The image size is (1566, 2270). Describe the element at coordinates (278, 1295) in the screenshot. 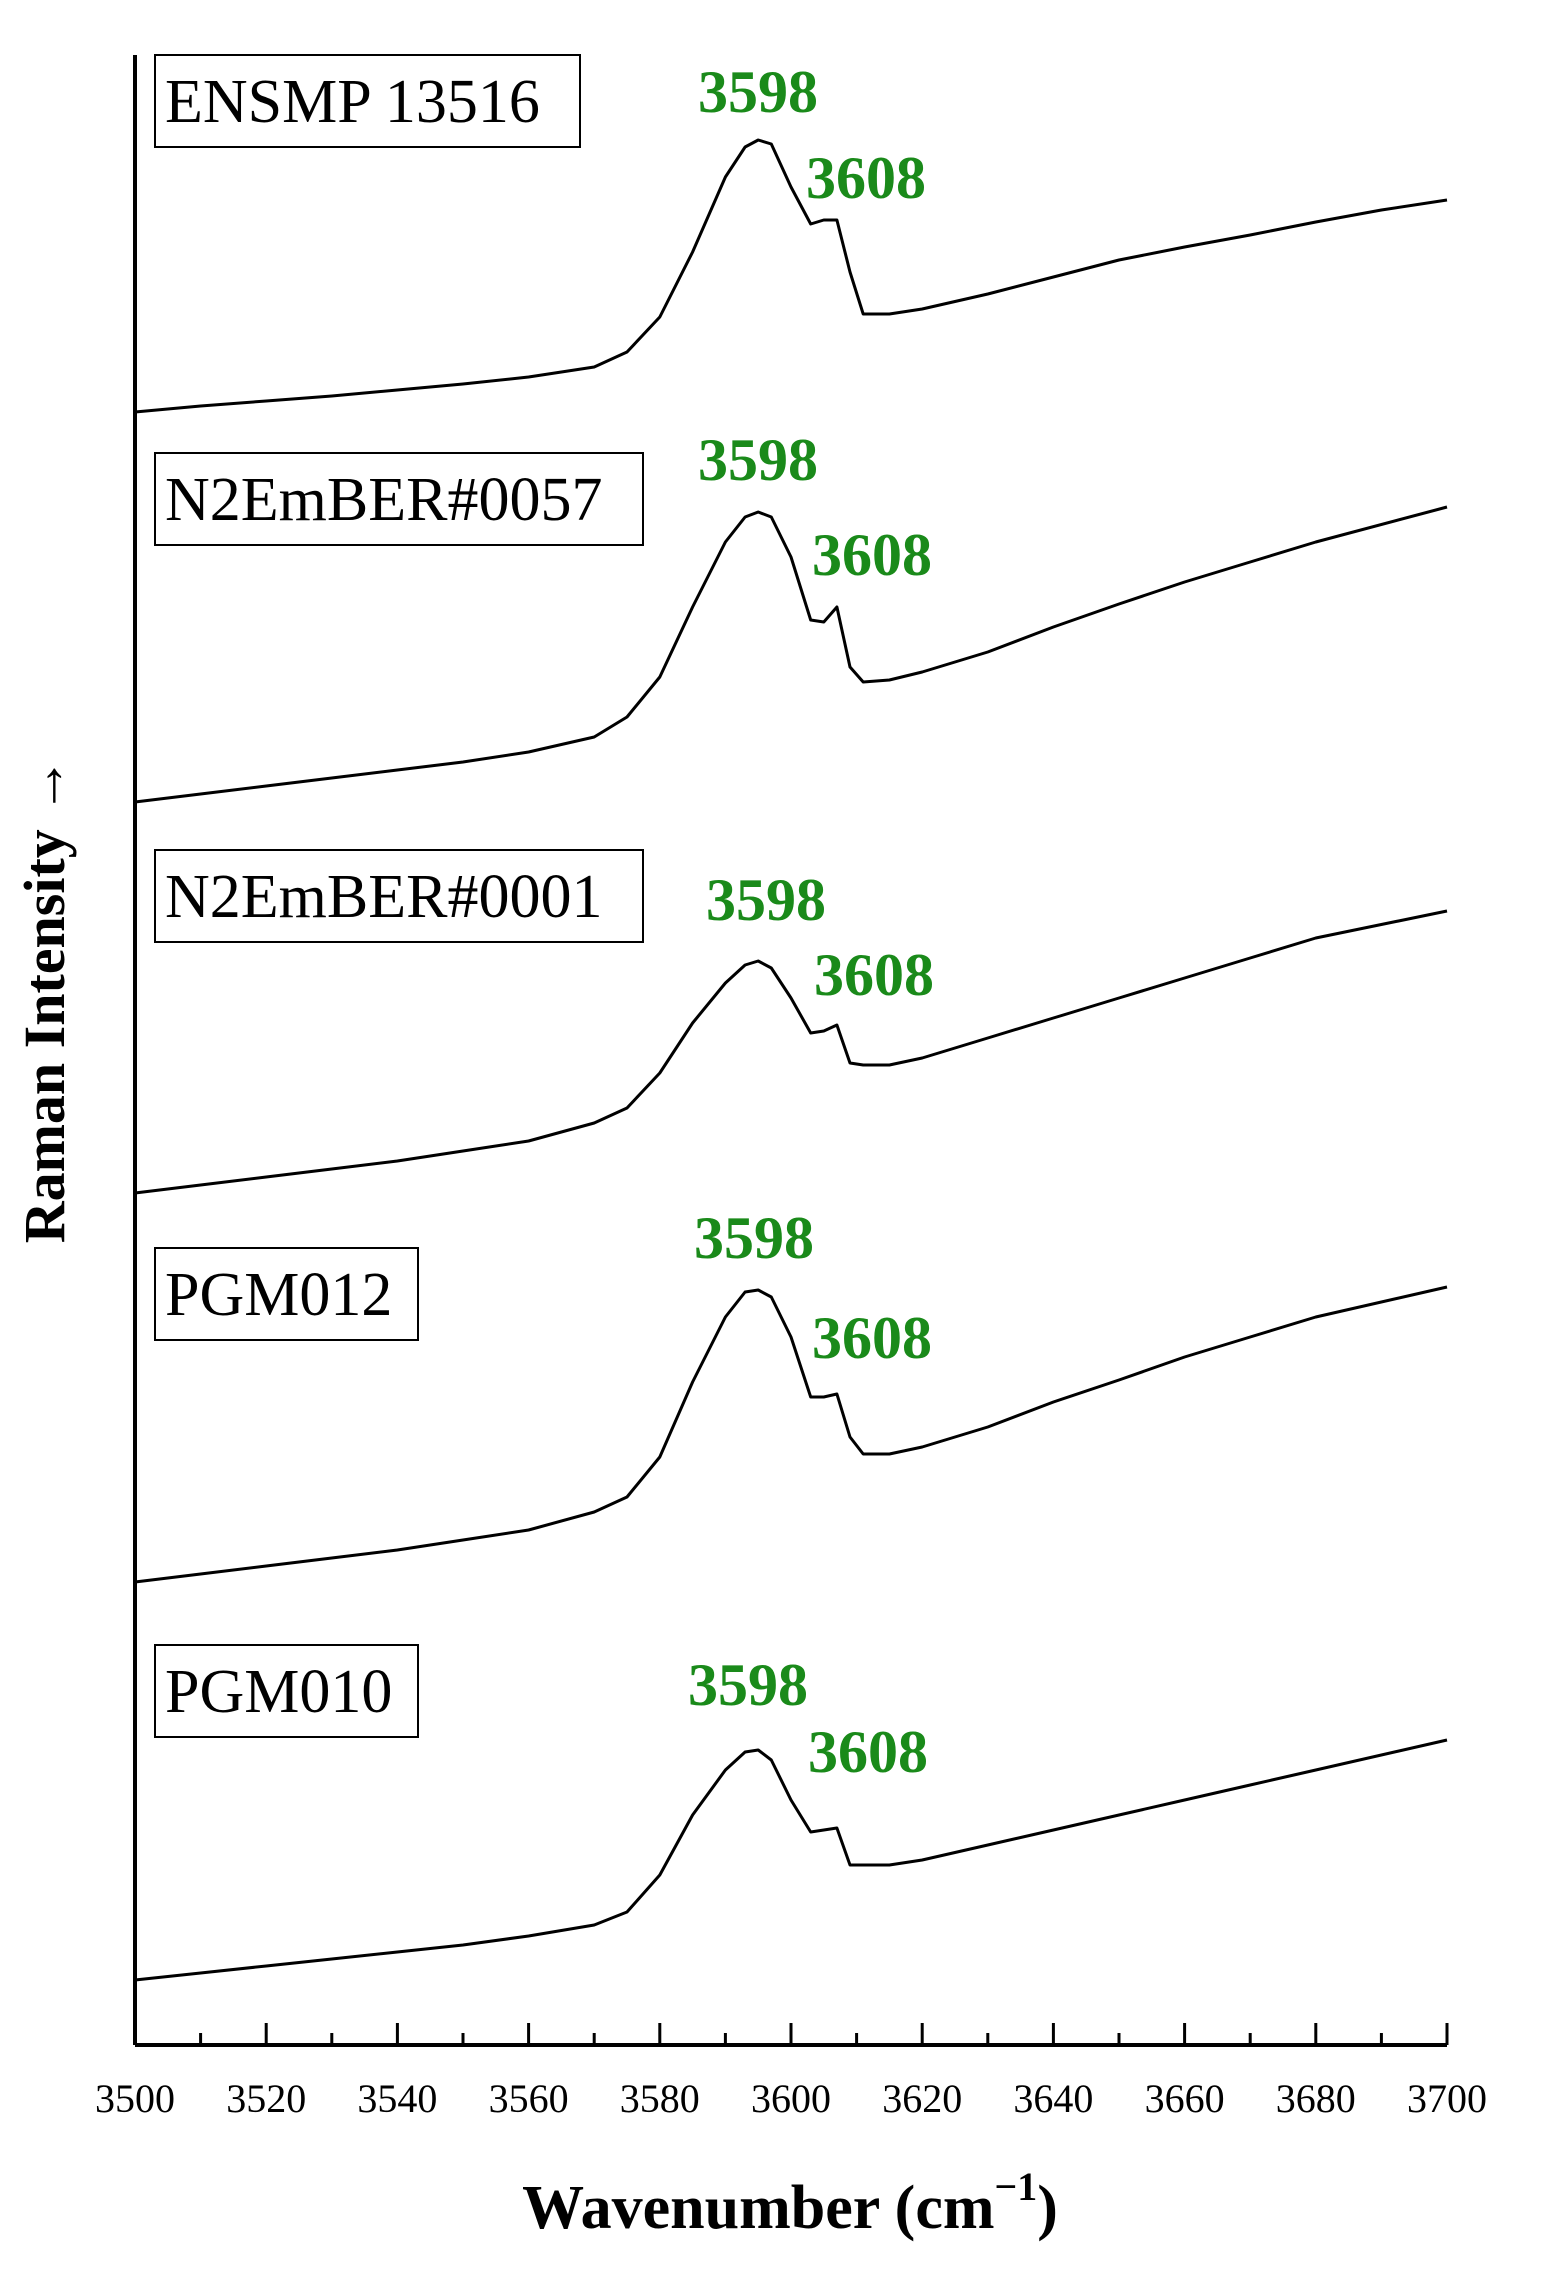

I see `sample-label-text: PGM012` at that location.